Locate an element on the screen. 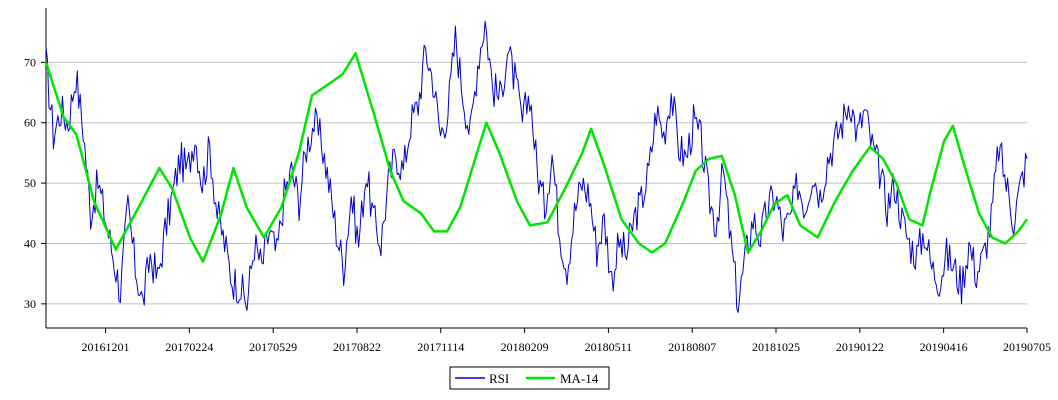 The width and height of the screenshot is (1058, 400). legend: RSI MA-14 is located at coordinates (529, 378).